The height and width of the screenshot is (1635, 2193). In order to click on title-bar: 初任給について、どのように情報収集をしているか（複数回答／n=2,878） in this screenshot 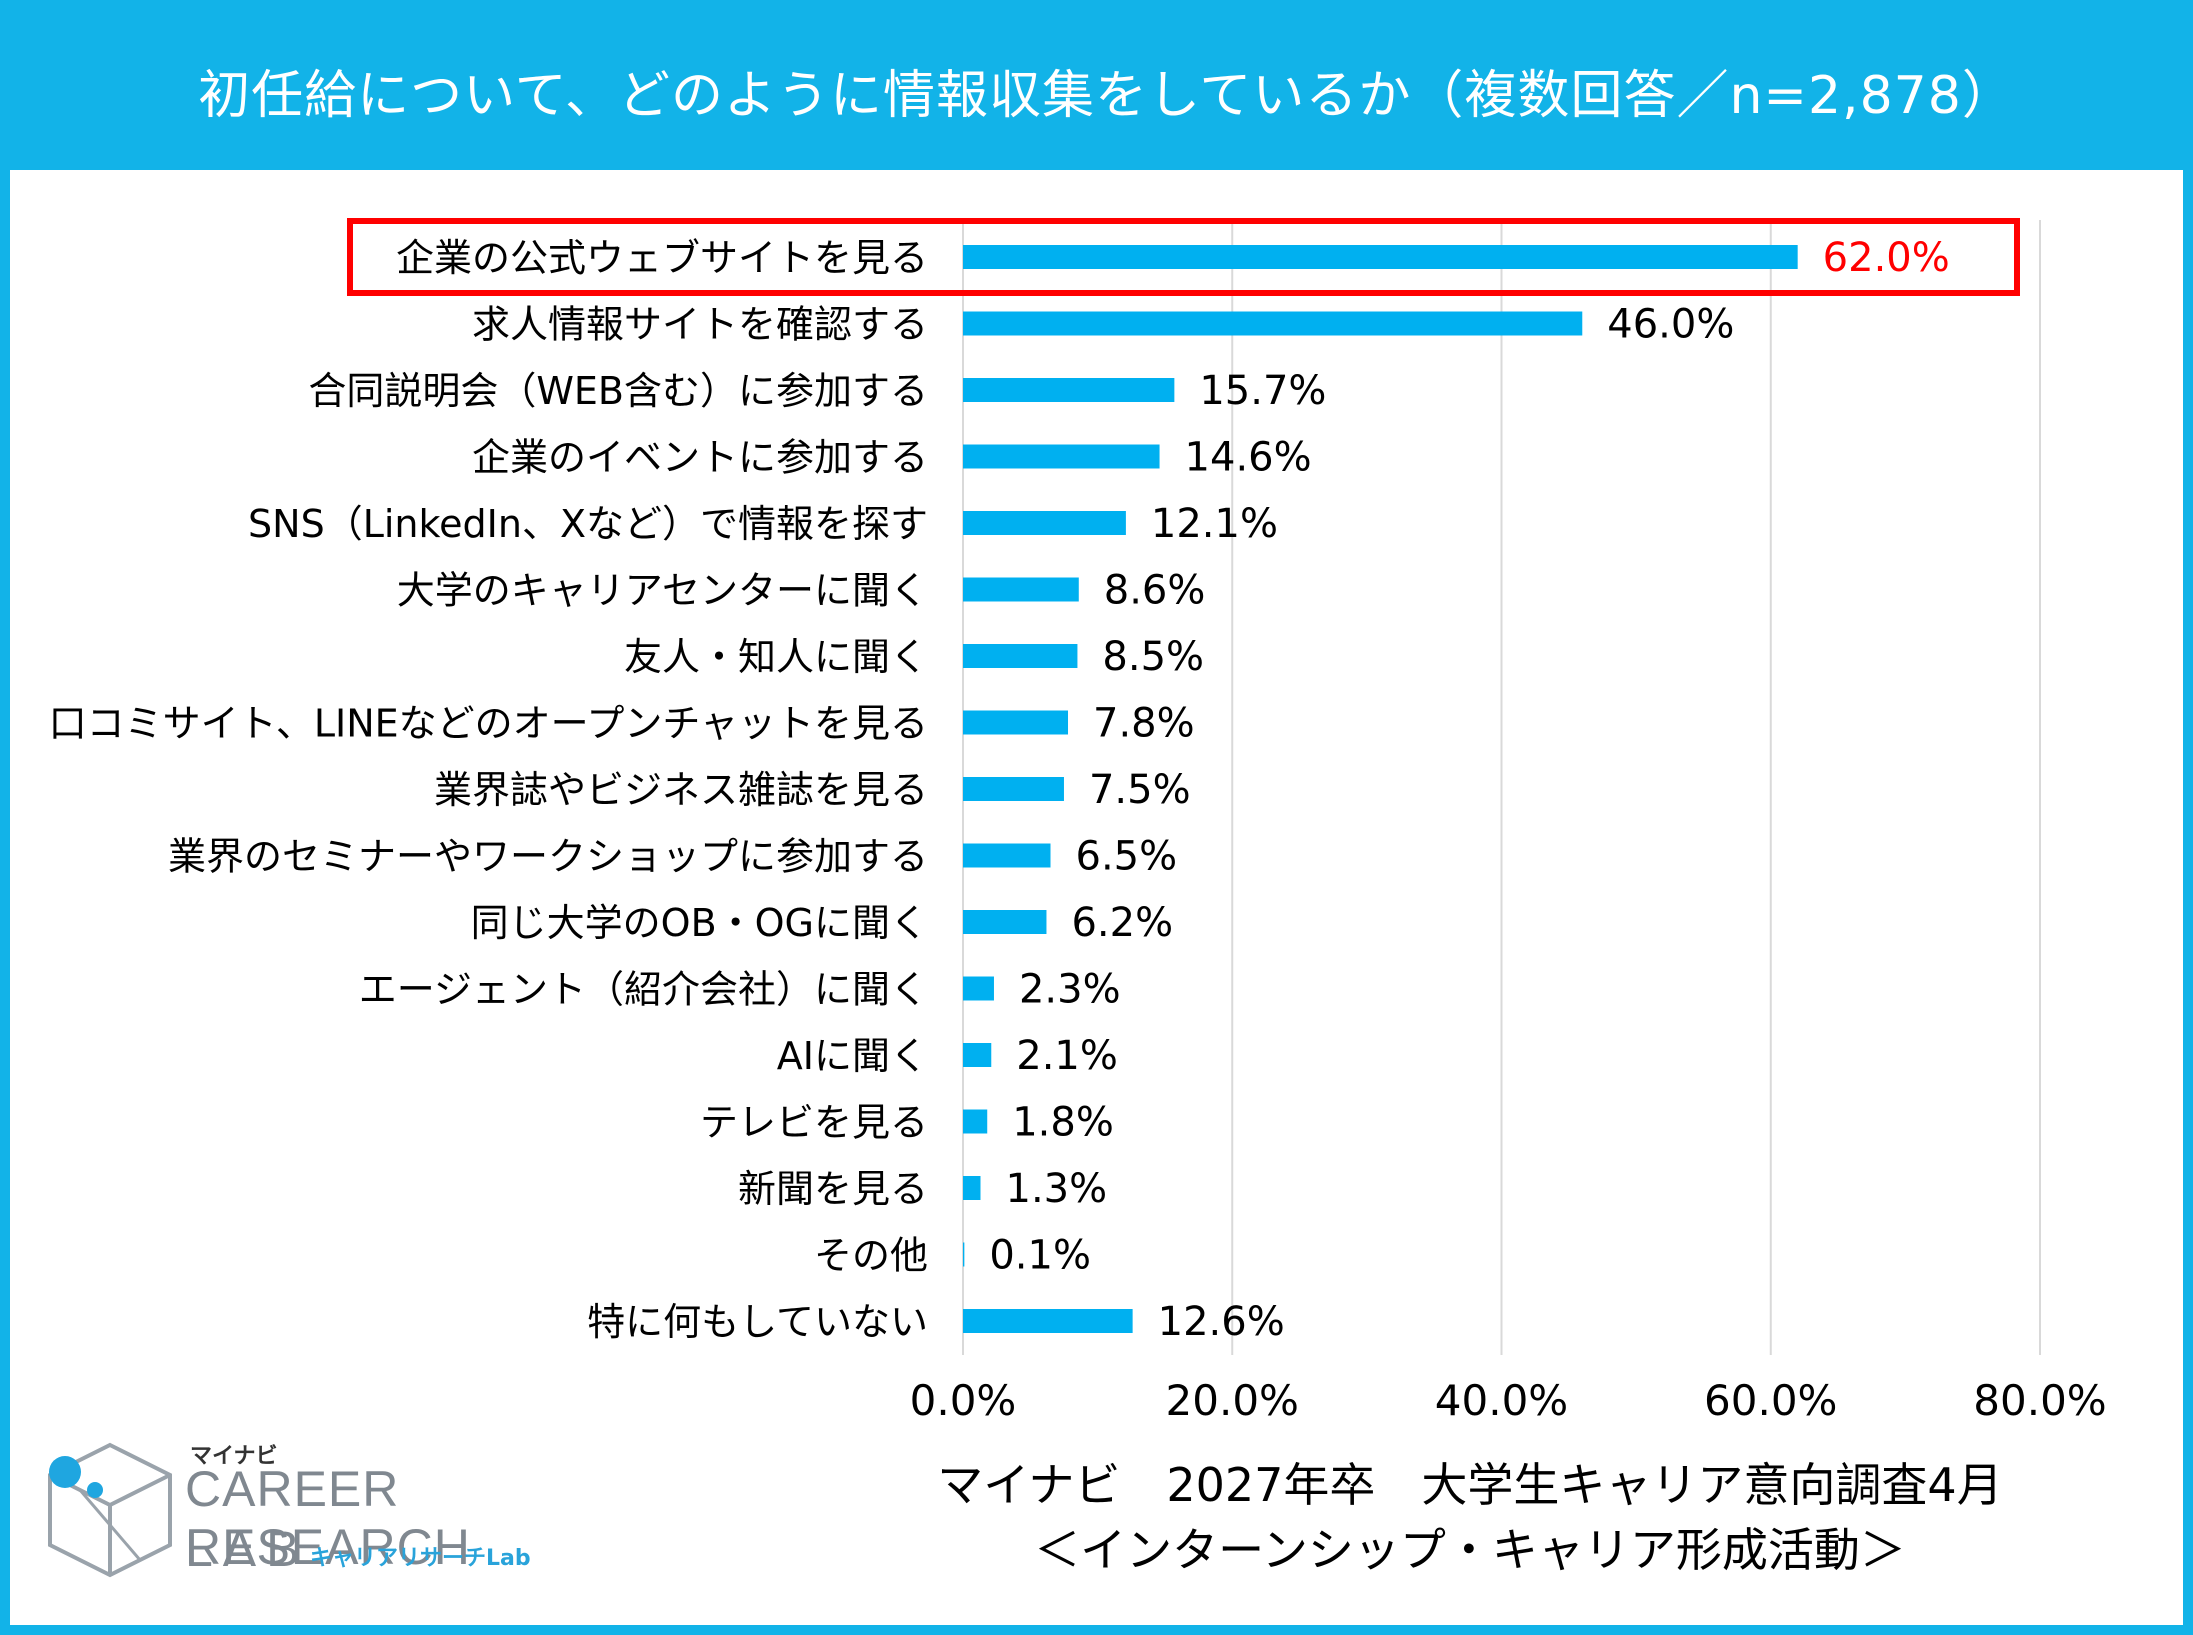, I will do `click(1101, 90)`.